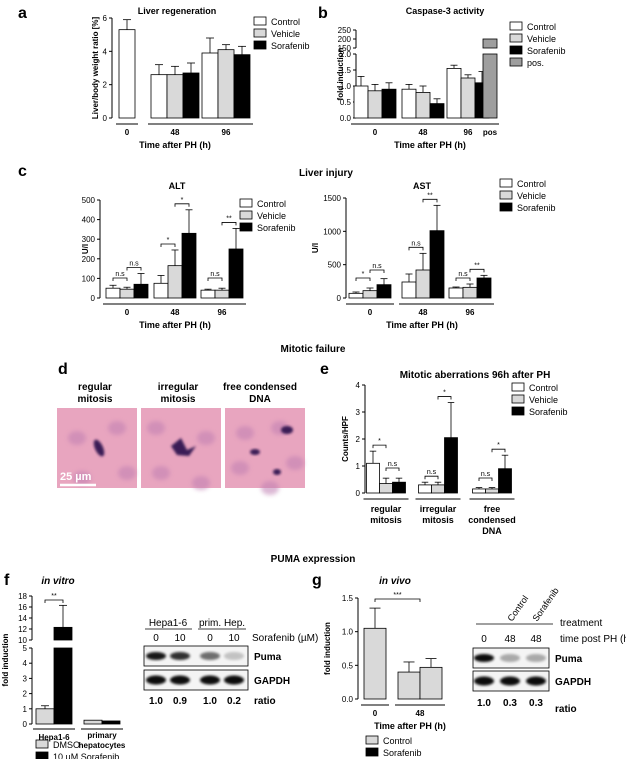  Describe the element at coordinates (345, 30) in the screenshot. I see `y-tick-label: 250` at that location.